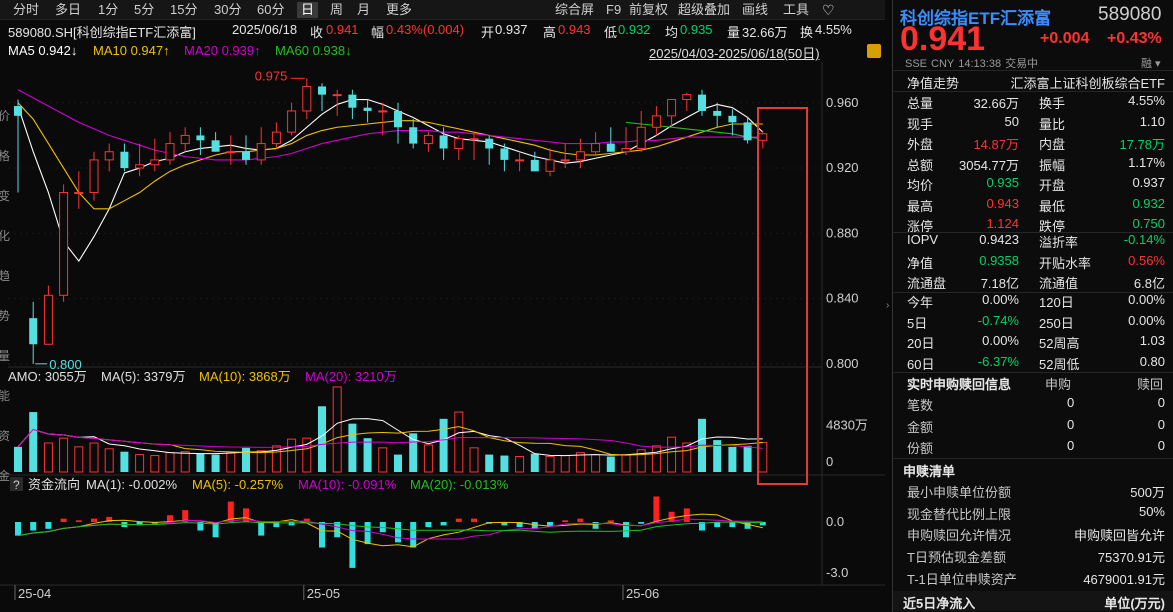  Describe the element at coordinates (956, 558) in the screenshot. I see `list-label: T日预估现金差额` at that location.